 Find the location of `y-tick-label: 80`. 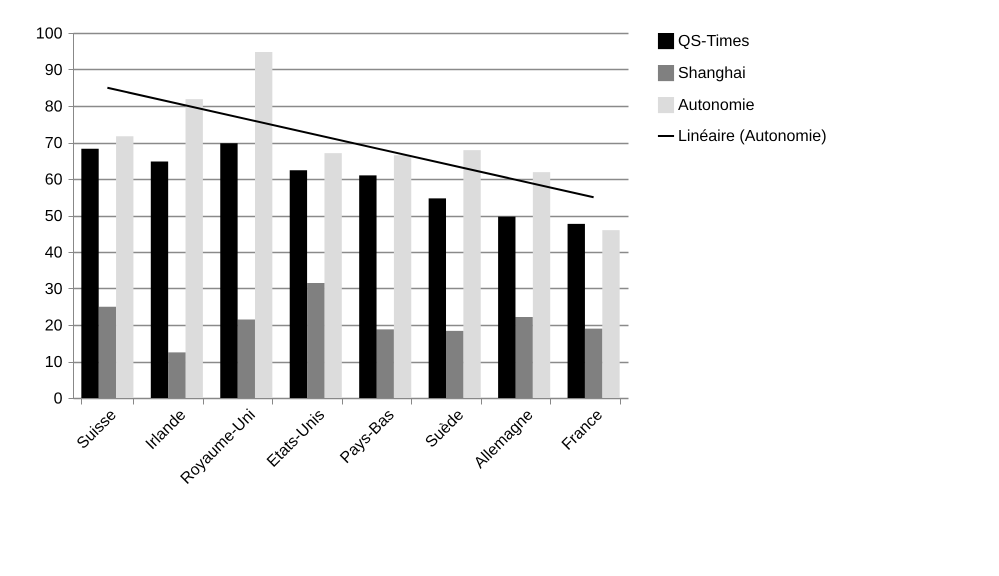

y-tick-label: 80 is located at coordinates (53, 107).